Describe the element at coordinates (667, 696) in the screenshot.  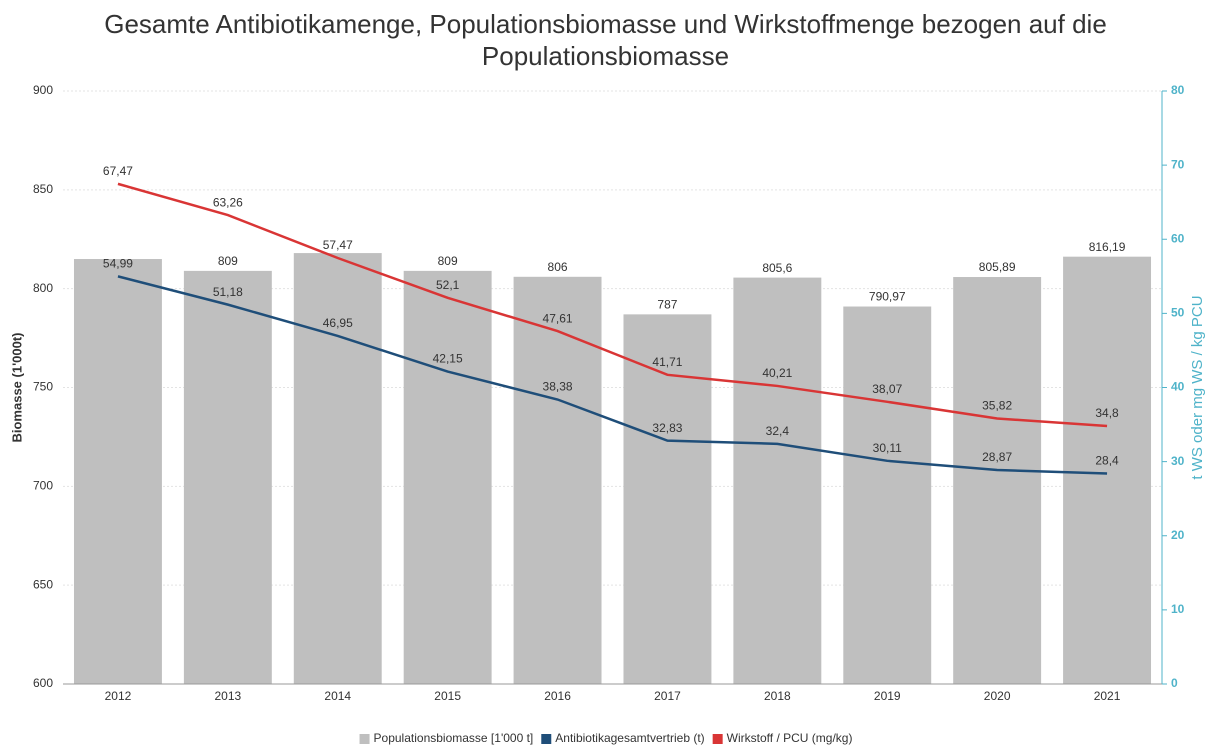
I see `x-tick-label: 2017` at that location.